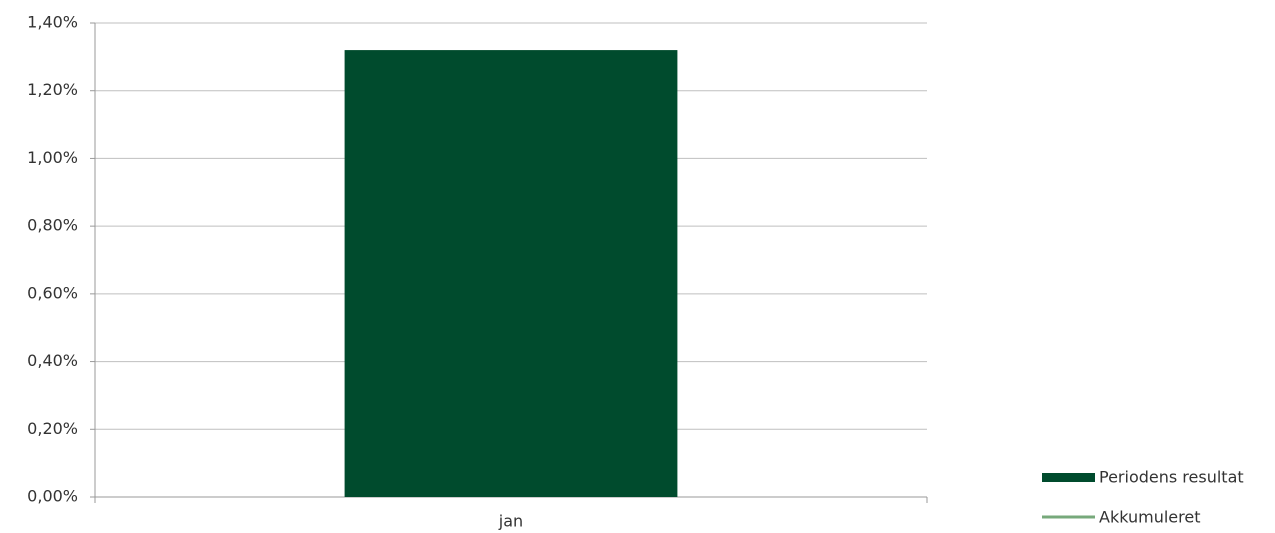 This screenshot has height=533, width=1275. Describe the element at coordinates (52, 225) in the screenshot. I see `y-tick-label: 0,80%` at that location.